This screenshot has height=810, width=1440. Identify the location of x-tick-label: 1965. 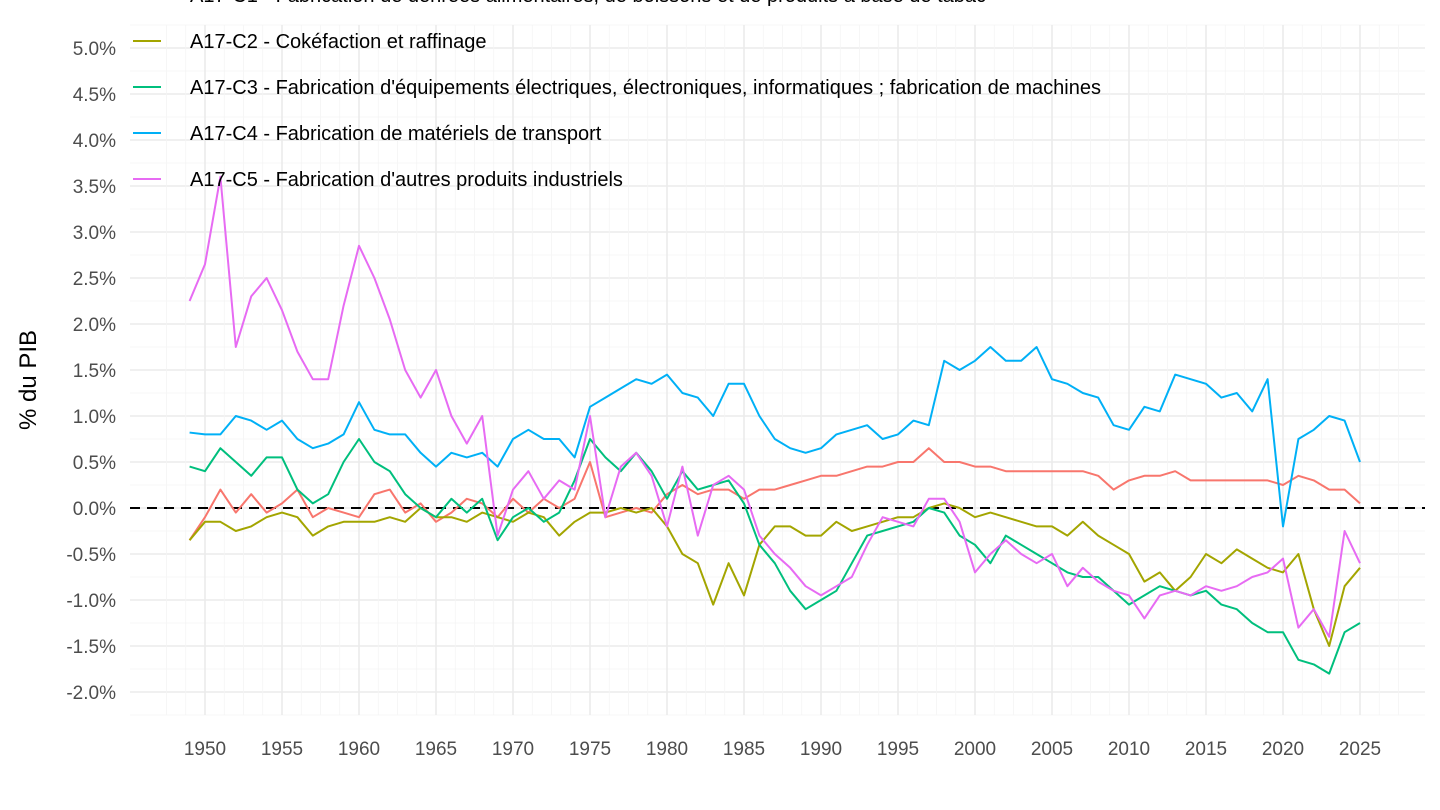
(436, 749).